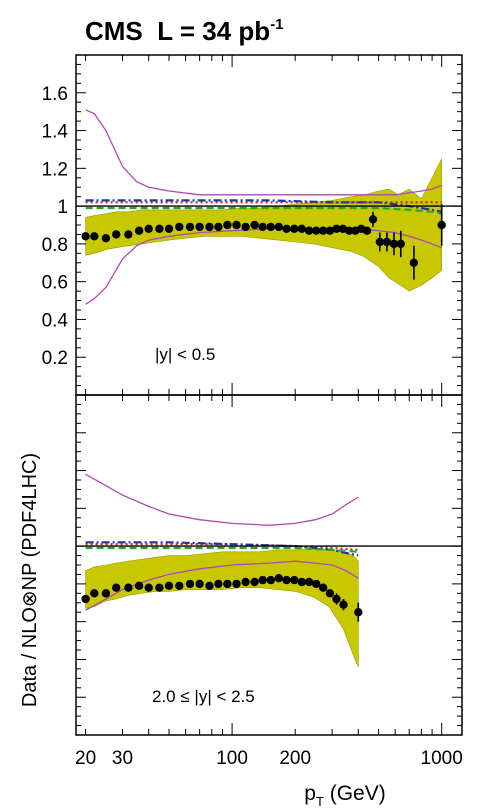 The height and width of the screenshot is (811, 483). I want to click on annotation-top: |y| < 0.5, so click(185, 354).